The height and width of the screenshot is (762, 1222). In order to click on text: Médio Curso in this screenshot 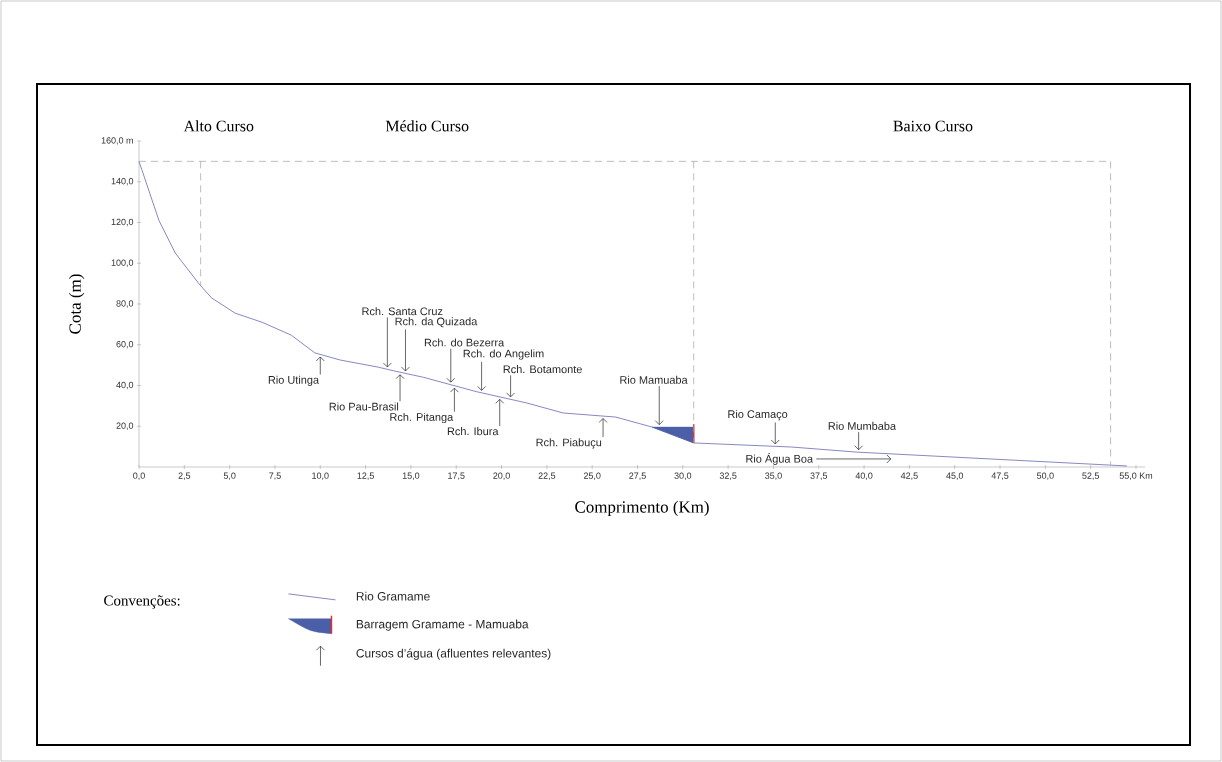, I will do `click(427, 126)`.